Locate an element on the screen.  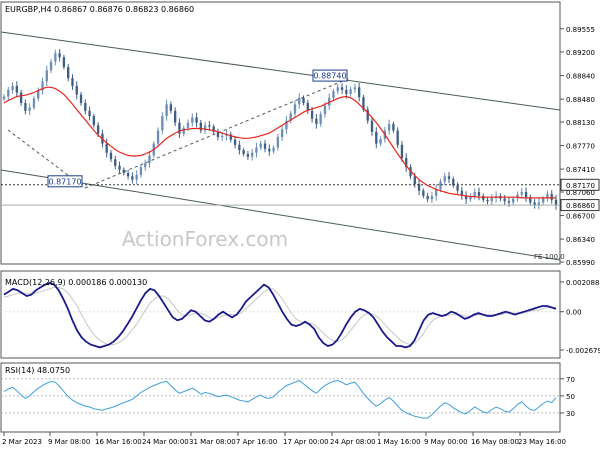
macd-series is located at coordinates (280, 315).